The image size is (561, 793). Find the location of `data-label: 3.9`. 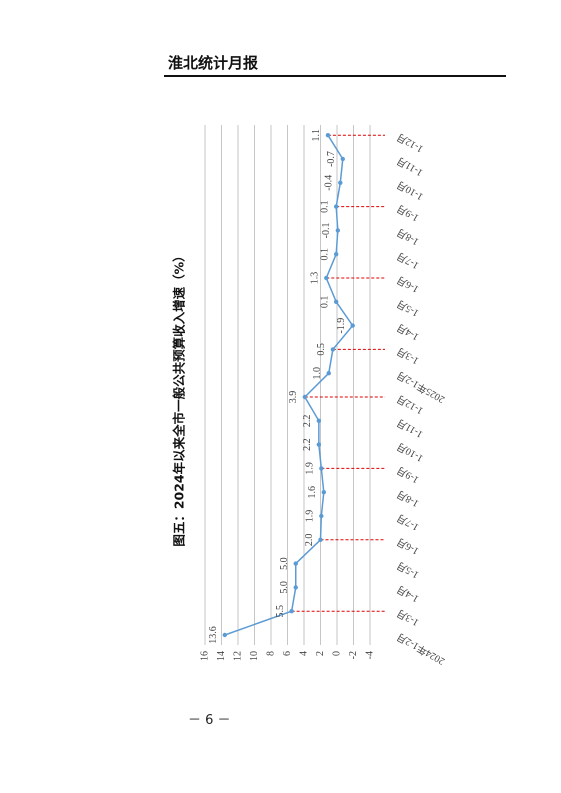

data-label: 3.9 is located at coordinates (293, 397).